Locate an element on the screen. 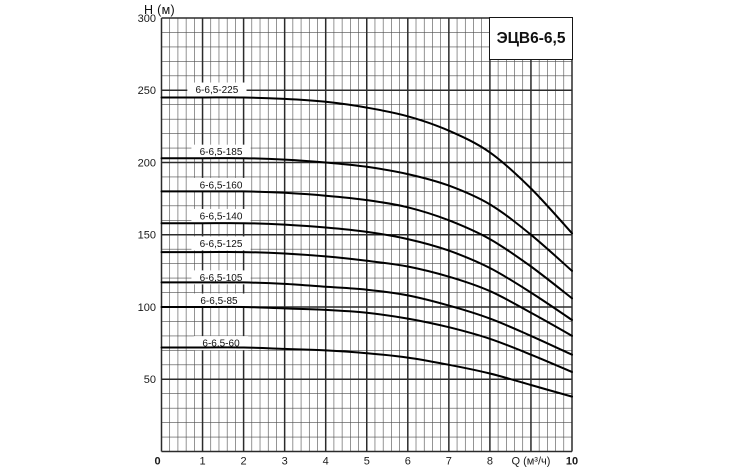  chart-title: ЭЦВ6-6,5 is located at coordinates (531, 38).